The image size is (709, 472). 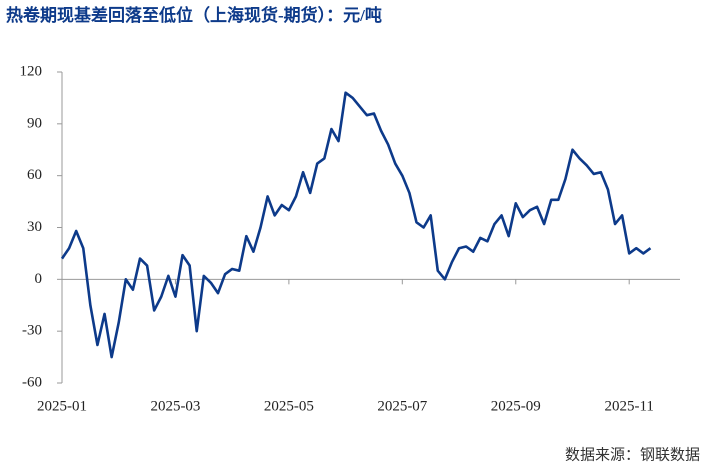 I want to click on x-tick-label: 2025-03, so click(x=175, y=406).